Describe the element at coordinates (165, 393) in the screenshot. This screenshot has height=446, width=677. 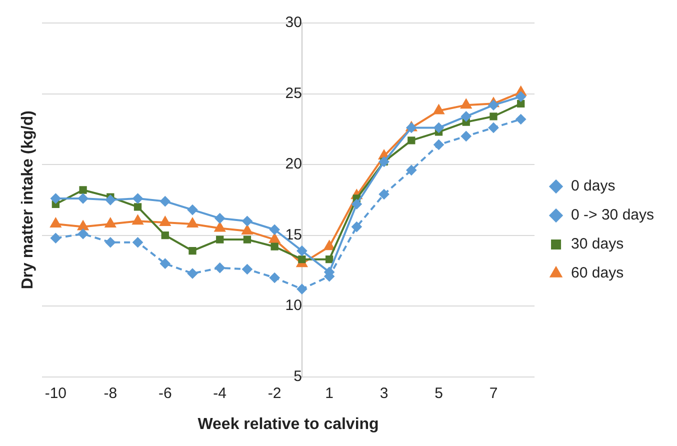
I see `x-tick-label: -6` at that location.